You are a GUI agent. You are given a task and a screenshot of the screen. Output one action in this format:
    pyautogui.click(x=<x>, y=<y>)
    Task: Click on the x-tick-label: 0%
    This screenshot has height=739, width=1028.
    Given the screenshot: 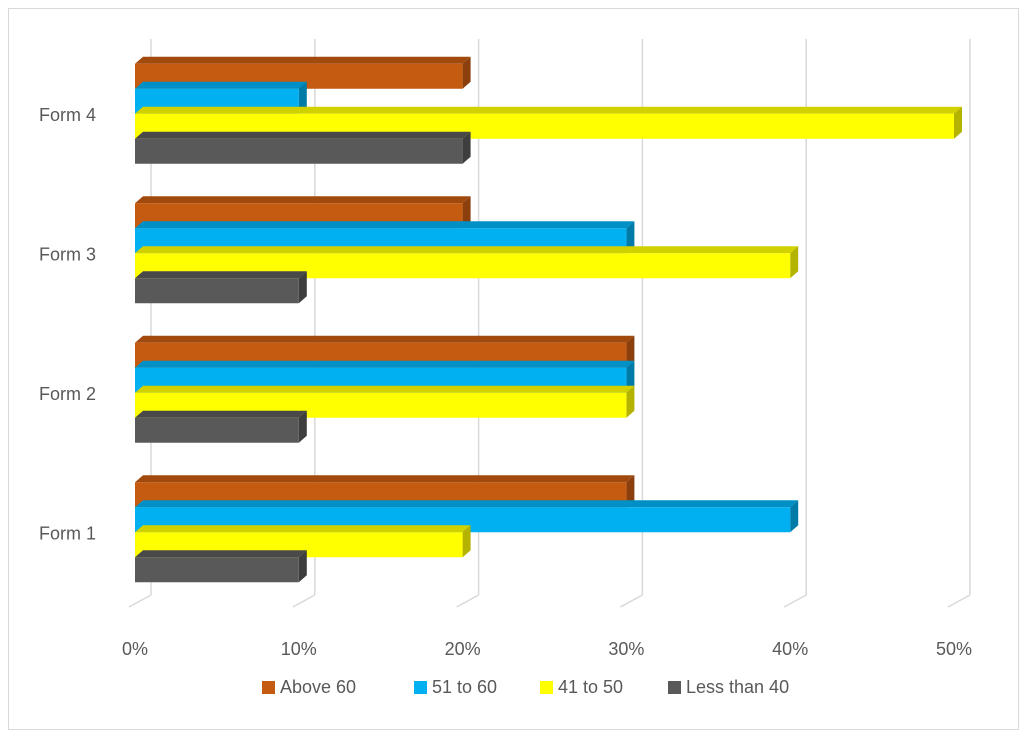 What is the action you would take?
    pyautogui.click(x=135, y=649)
    